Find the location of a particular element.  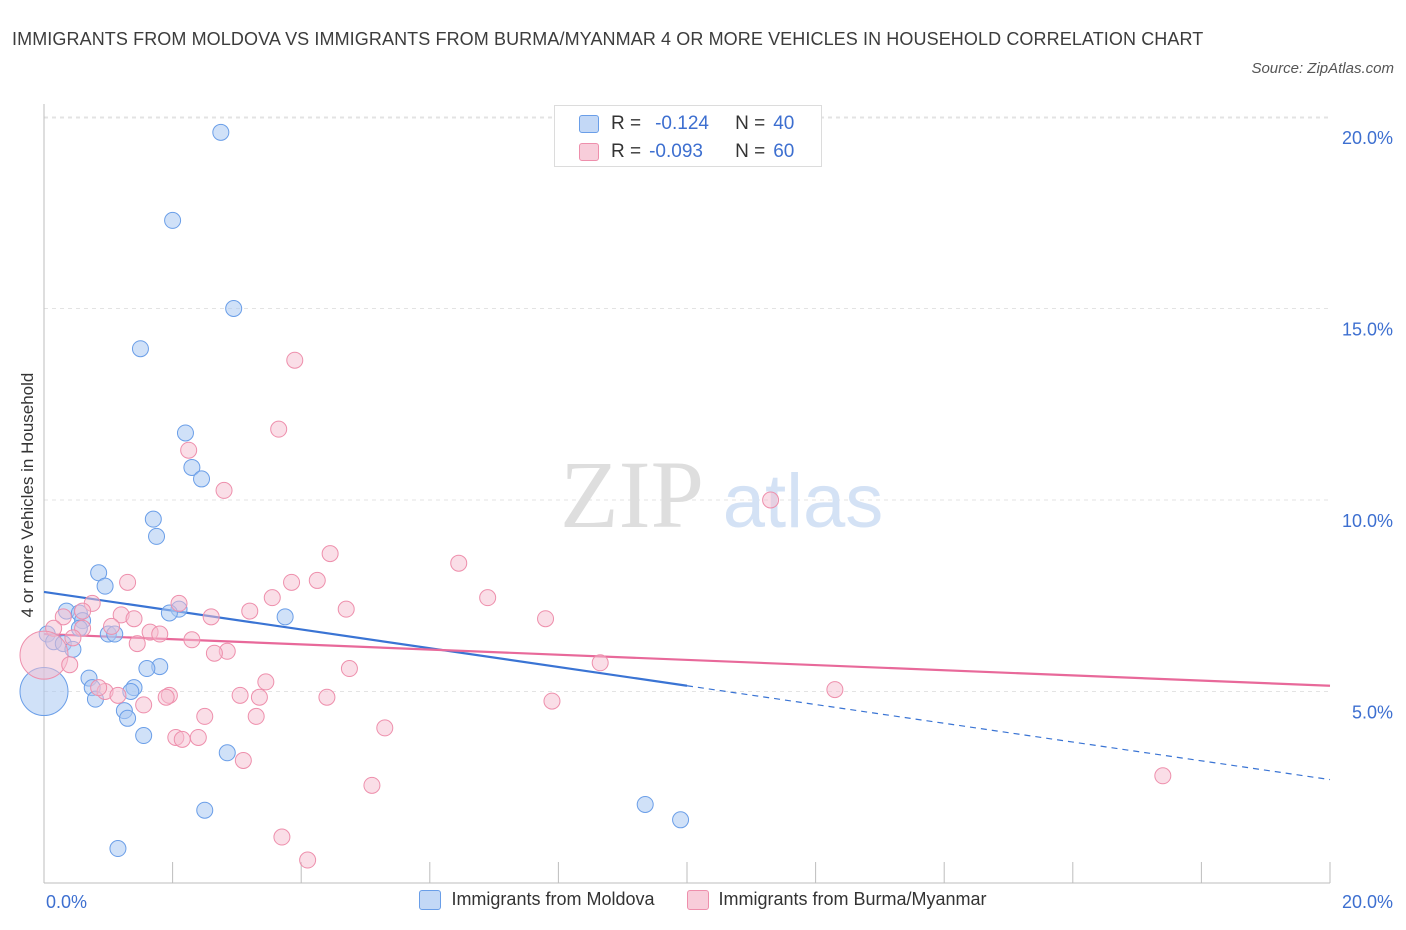

watermark: ZIP atlas is located at coordinates (721, 494).